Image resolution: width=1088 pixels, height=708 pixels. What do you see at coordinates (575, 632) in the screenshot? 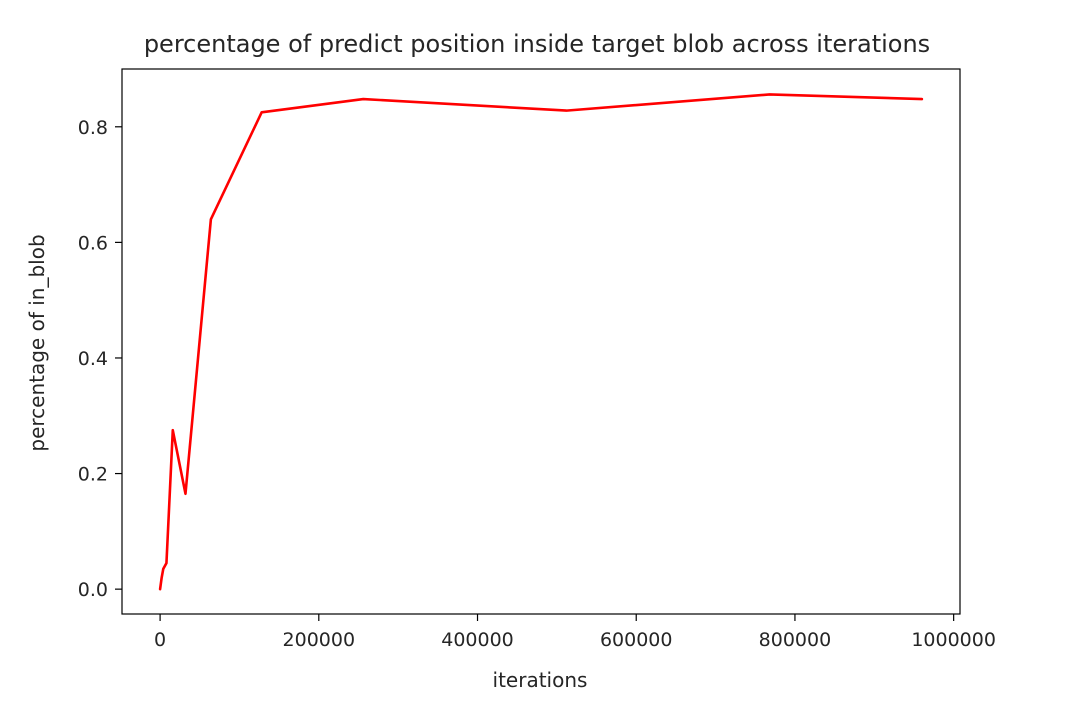
I see `x-axis-ticks: 0 200000 400000 600000 800000 1000000` at bounding box center [575, 632].